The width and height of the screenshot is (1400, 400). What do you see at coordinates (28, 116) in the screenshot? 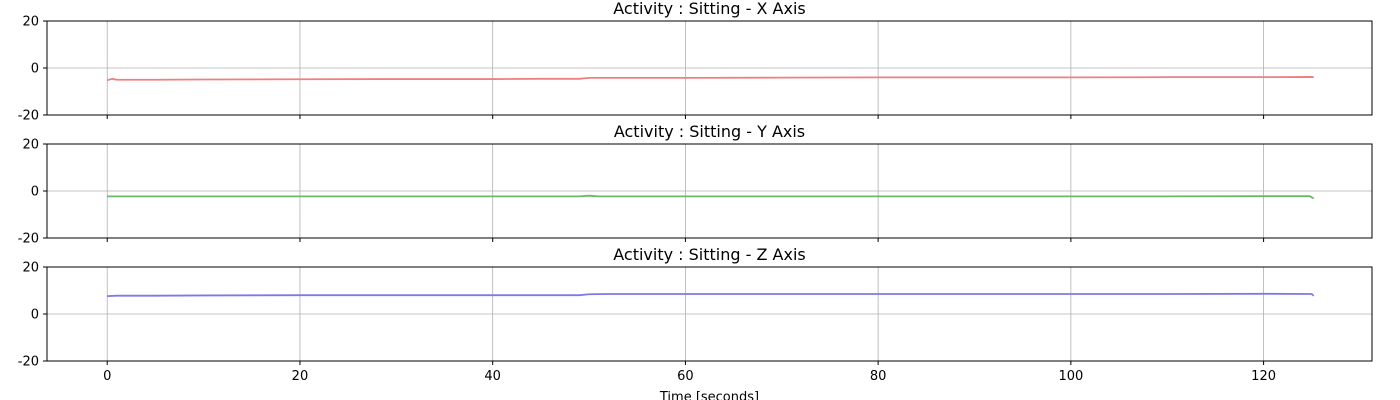
I see `x-axis-ytick-label: -20` at bounding box center [28, 116].